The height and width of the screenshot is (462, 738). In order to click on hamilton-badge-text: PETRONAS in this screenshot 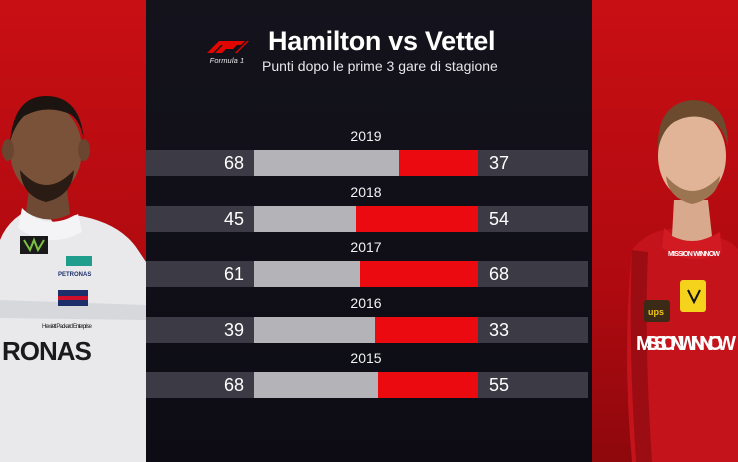, I will do `click(74, 275)`.